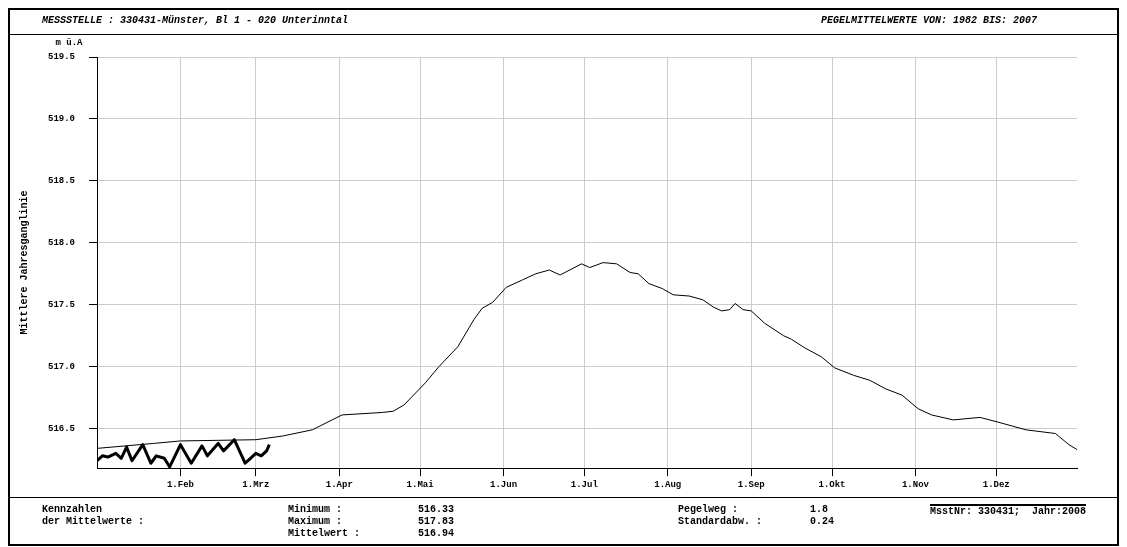  Describe the element at coordinates (93, 521) in the screenshot. I see `text: der Mittelwerte :` at that location.